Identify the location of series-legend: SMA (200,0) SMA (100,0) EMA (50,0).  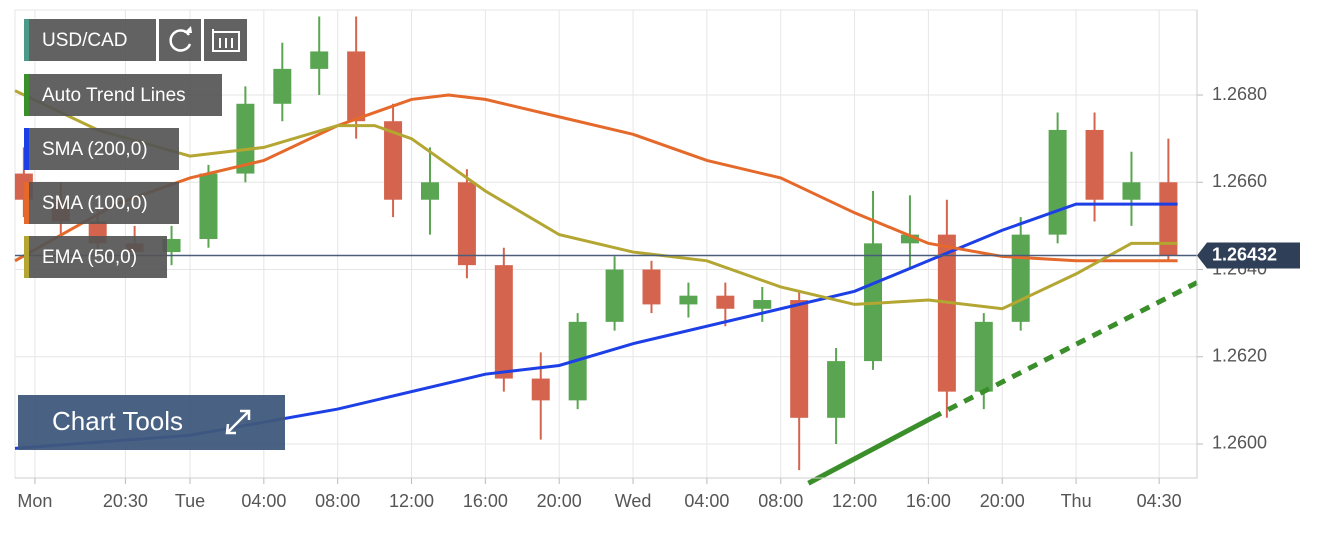
(101, 203).